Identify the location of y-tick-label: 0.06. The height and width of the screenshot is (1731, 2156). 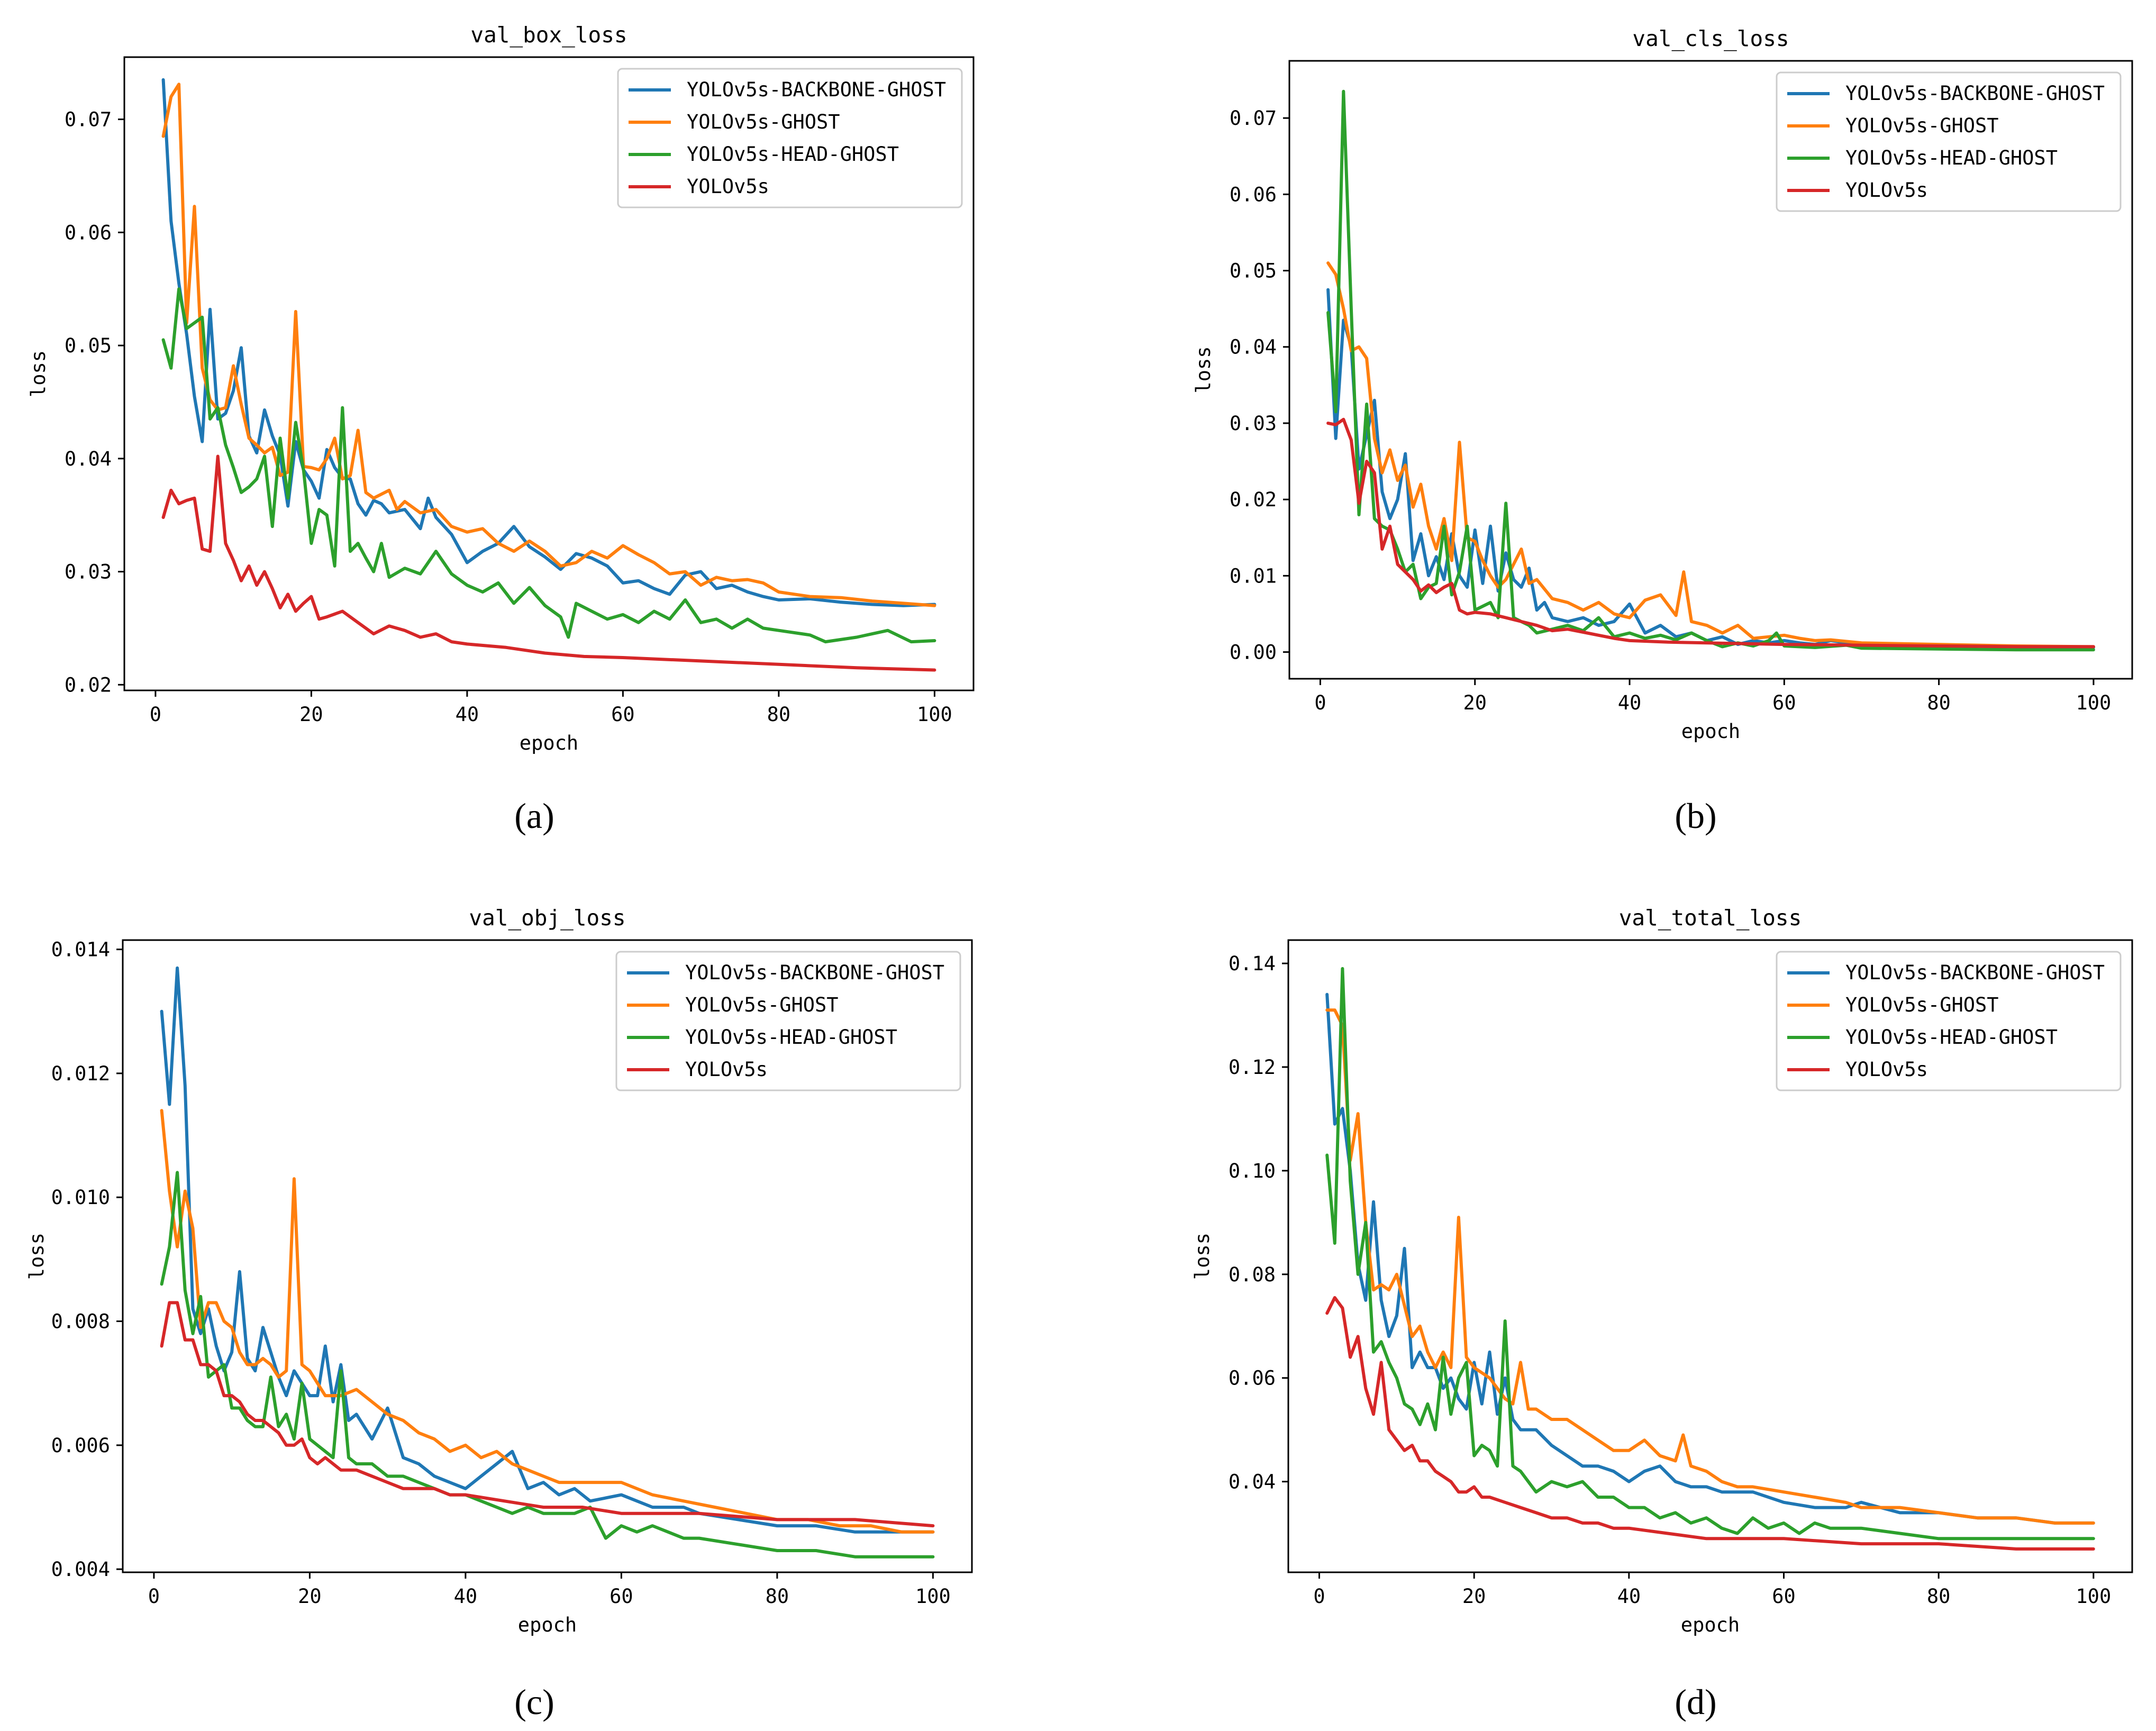
(1253, 194).